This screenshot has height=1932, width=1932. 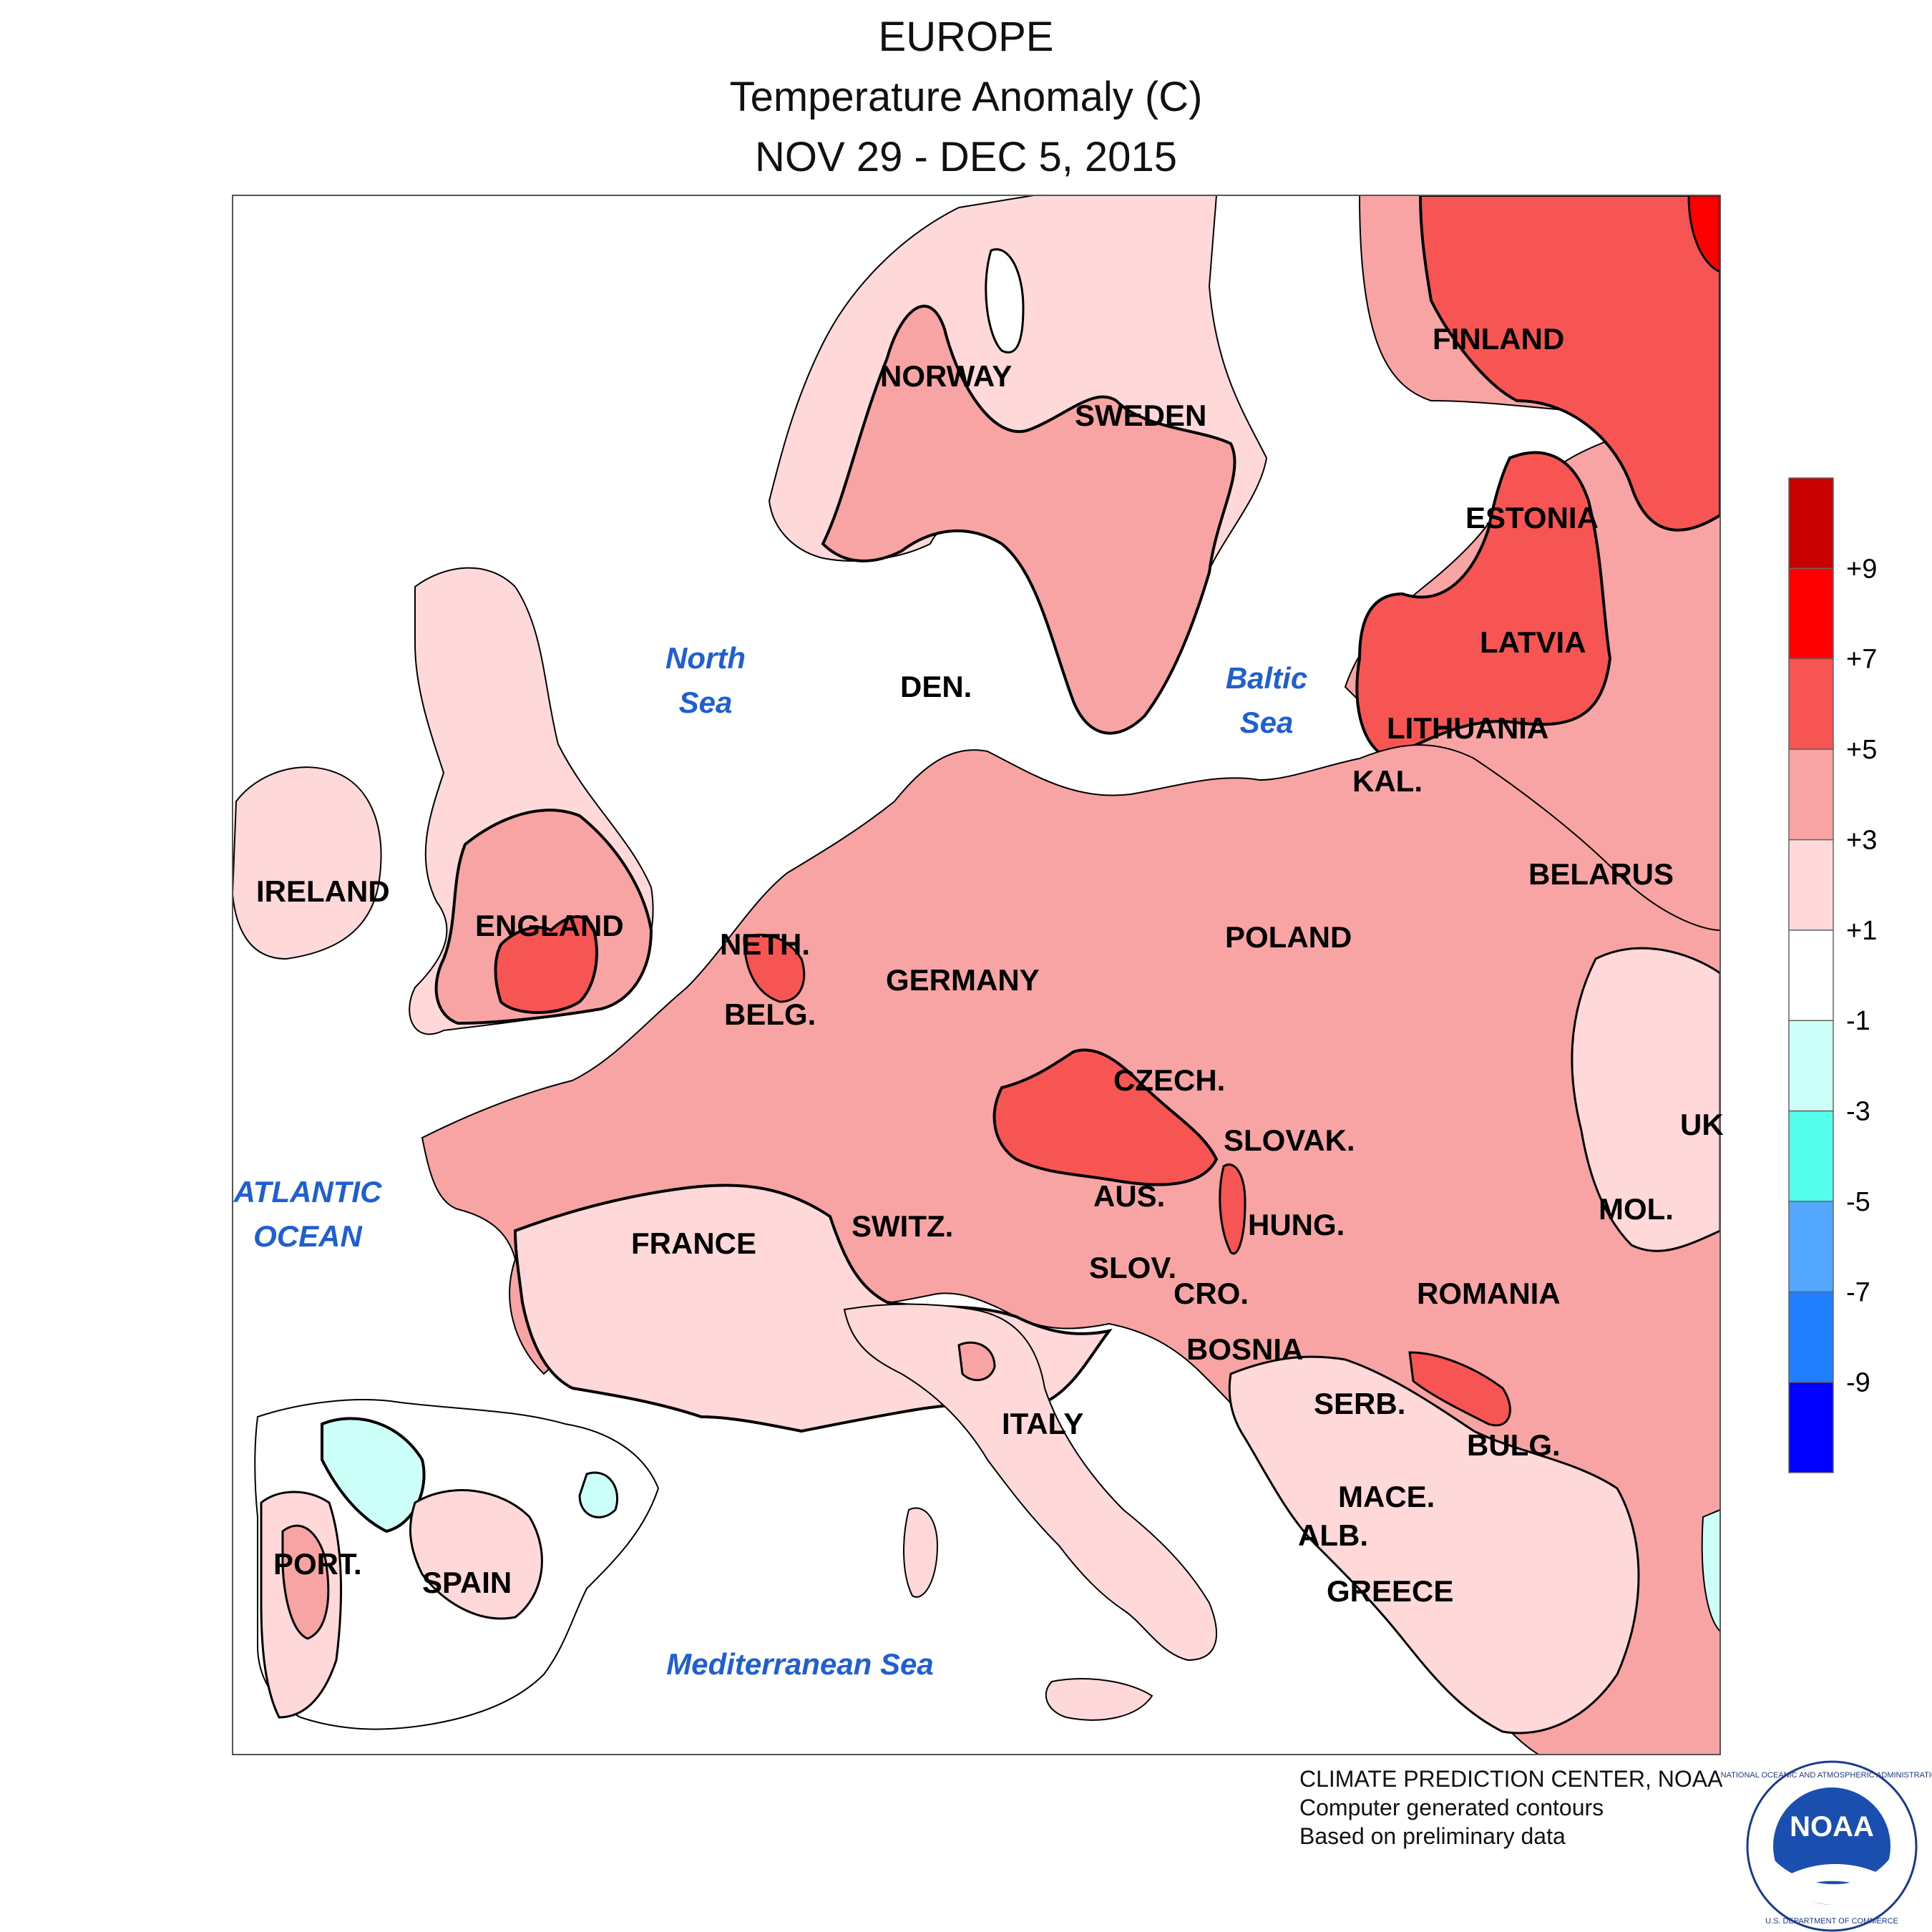 What do you see at coordinates (1511, 1779) in the screenshot?
I see `credit-line-1: CLIMATE PREDICTION CENTER, NOAA` at bounding box center [1511, 1779].